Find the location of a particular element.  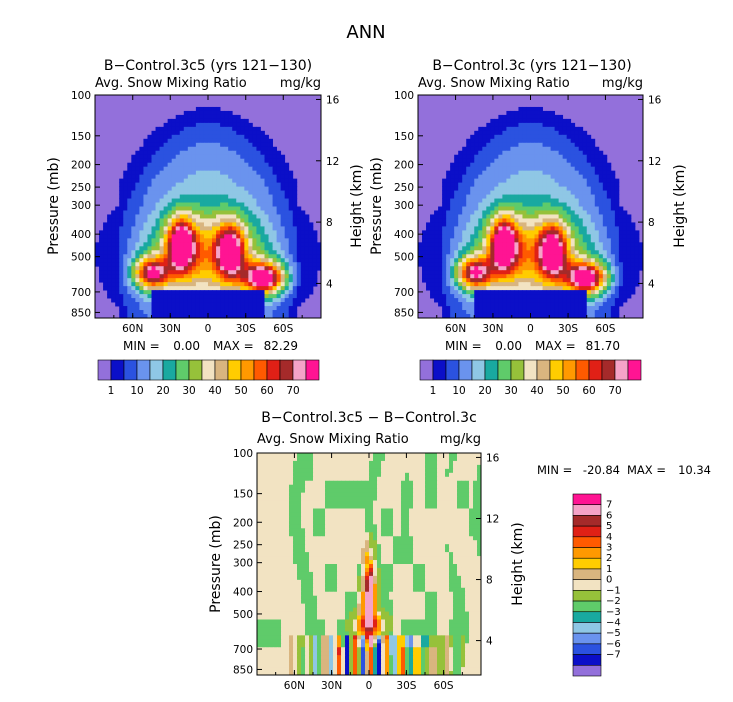

contour-cell-1921 is located at coordinates (157, 288).